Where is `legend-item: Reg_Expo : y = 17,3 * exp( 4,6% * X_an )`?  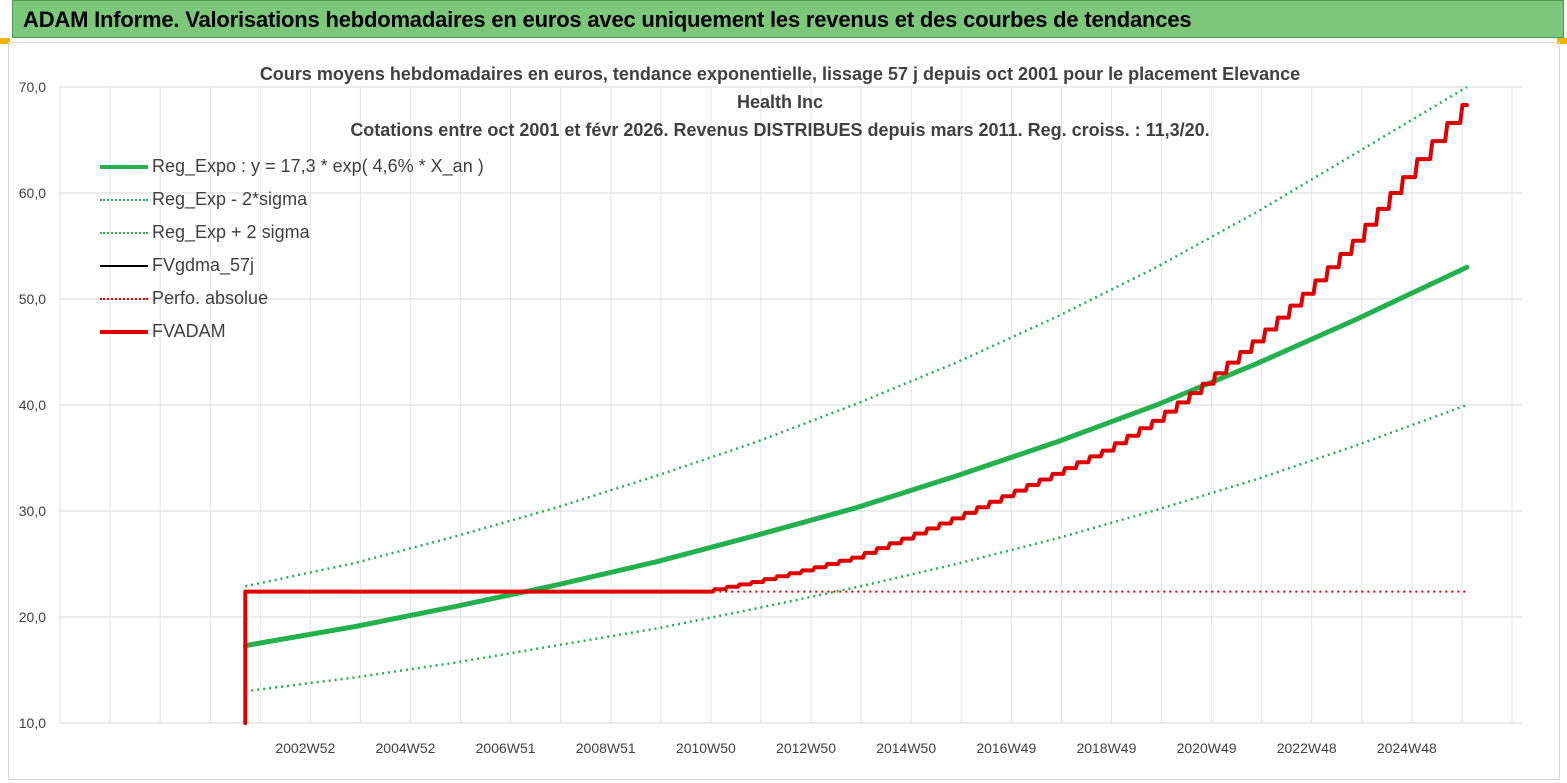 legend-item: Reg_Expo : y = 17,3 * exp( 4,6% * X_an ) is located at coordinates (292, 166).